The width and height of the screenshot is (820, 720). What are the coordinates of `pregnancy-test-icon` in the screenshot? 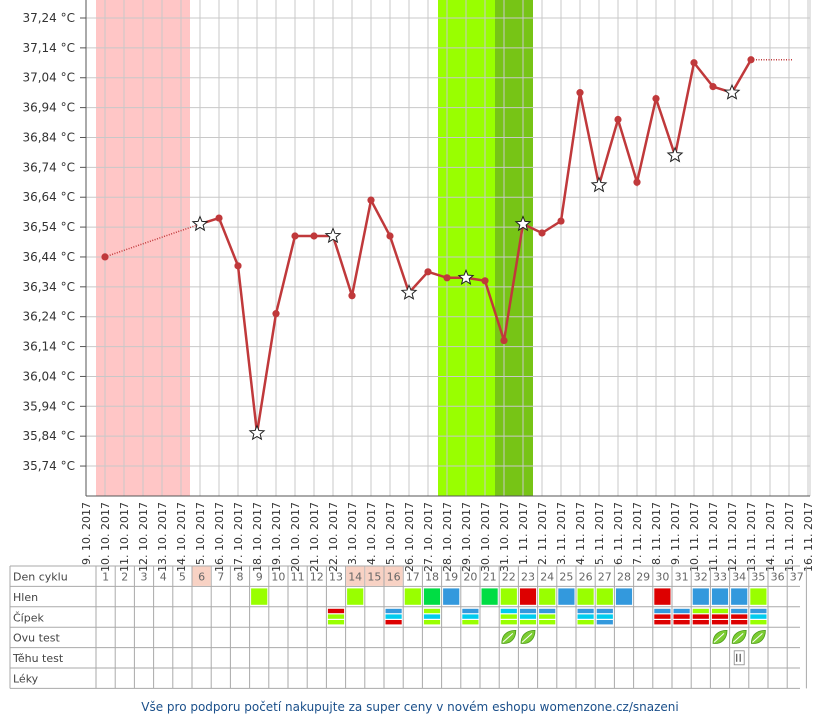 It's located at (739, 658).